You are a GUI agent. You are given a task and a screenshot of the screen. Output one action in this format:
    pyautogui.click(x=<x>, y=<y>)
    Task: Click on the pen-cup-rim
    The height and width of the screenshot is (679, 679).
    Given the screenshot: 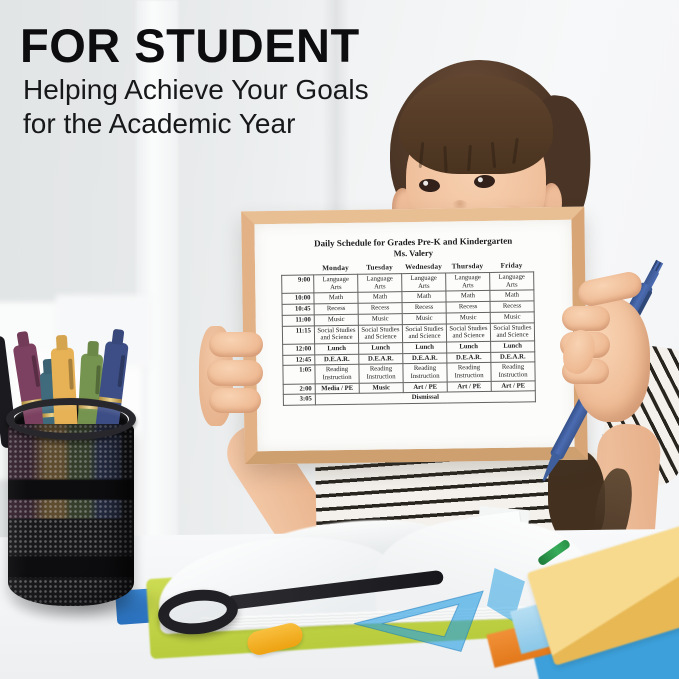 What is the action you would take?
    pyautogui.click(x=71, y=419)
    